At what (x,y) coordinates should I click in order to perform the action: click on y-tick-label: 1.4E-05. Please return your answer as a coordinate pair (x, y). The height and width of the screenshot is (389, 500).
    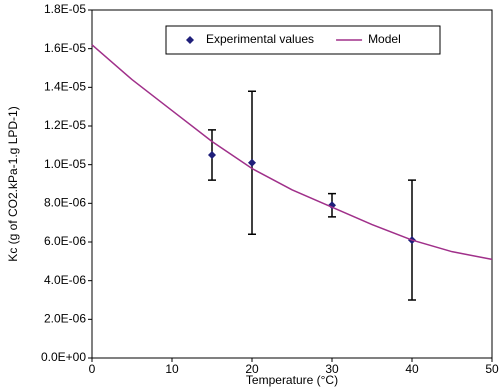
    Looking at the image, I should click on (65, 87).